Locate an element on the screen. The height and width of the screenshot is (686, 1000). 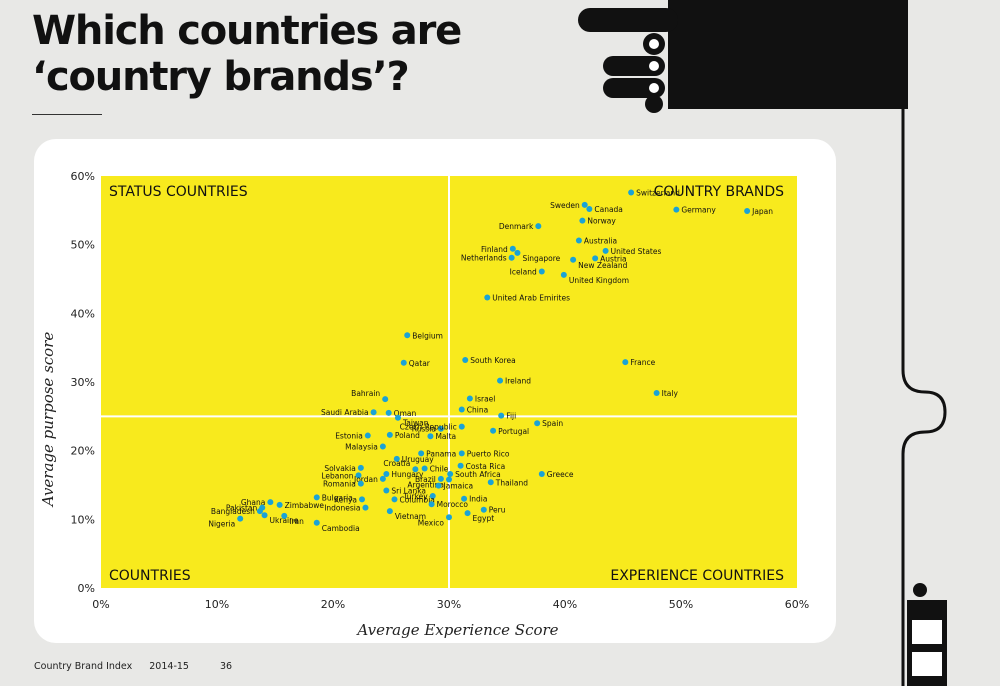
point-label: Iran is located at coordinates (296, 521).